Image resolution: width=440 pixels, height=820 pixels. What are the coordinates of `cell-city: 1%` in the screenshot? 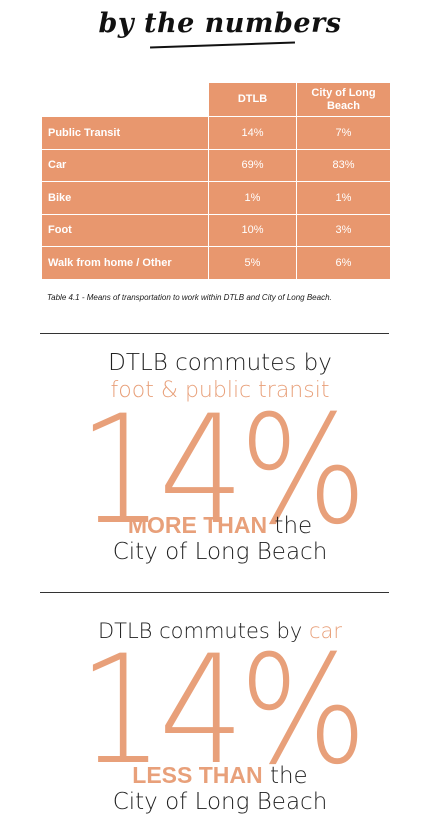 It's located at (343, 198).